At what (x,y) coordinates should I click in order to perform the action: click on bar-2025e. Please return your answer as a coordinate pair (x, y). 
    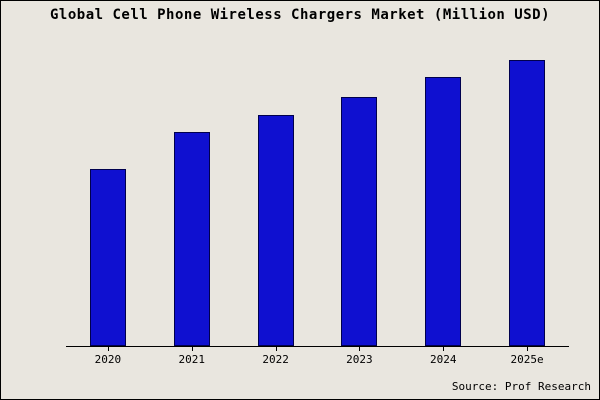
    Looking at the image, I should click on (527, 203).